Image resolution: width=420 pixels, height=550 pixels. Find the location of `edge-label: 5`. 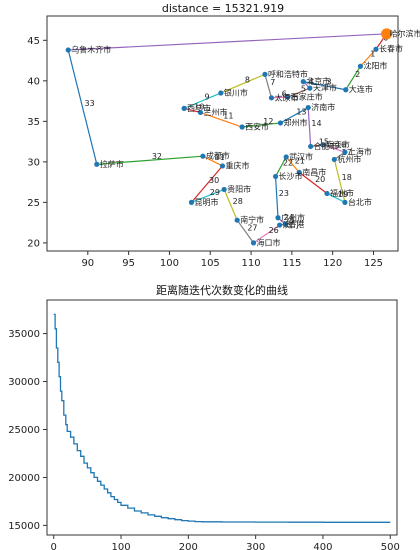

edge-label: 5 is located at coordinates (303, 89).